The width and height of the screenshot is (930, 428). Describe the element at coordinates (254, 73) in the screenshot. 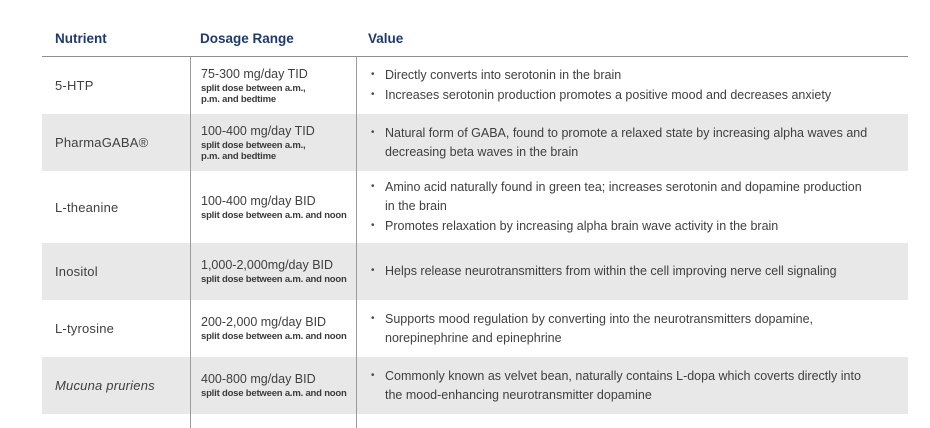

I see `dosage-amount: 75-300 mg/day TID` at that location.